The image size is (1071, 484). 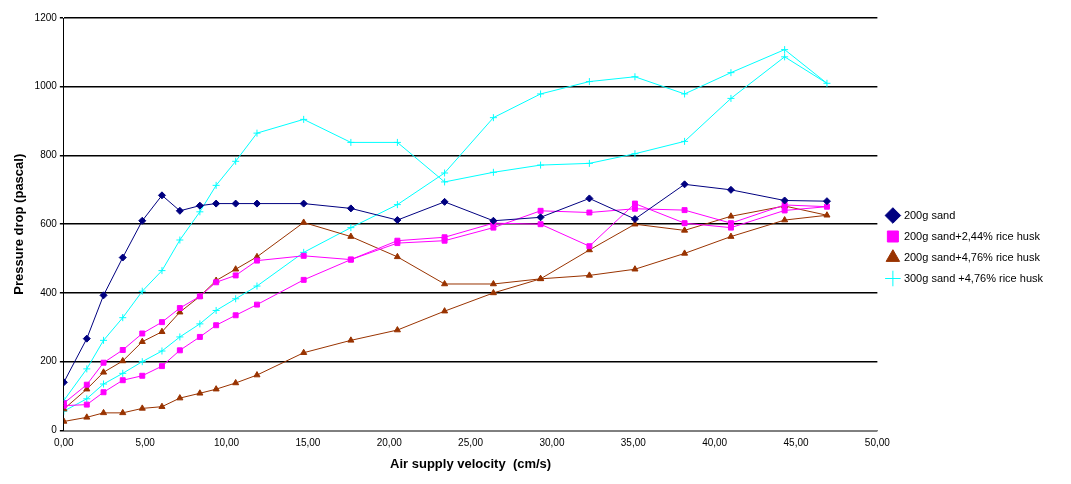 What do you see at coordinates (49, 155) in the screenshot?
I see `y-tick-label: 800` at bounding box center [49, 155].